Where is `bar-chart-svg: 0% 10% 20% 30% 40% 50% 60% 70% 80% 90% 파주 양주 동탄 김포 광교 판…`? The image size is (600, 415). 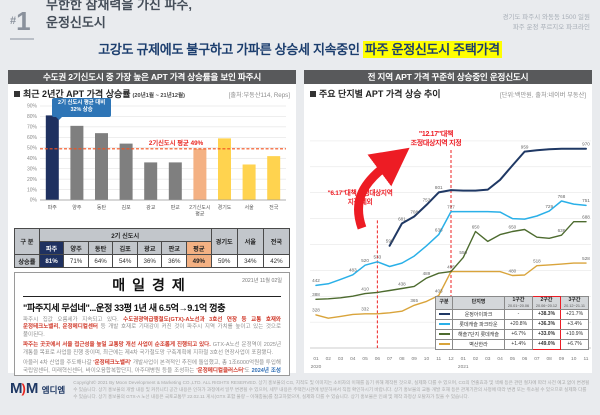 bar-chart-svg: 0% 10% 20% 30% 40% 50% 60% 70% 80% 90% 파주 양주 동탄 김포 광교 판… is located at coordinates (156, 161).